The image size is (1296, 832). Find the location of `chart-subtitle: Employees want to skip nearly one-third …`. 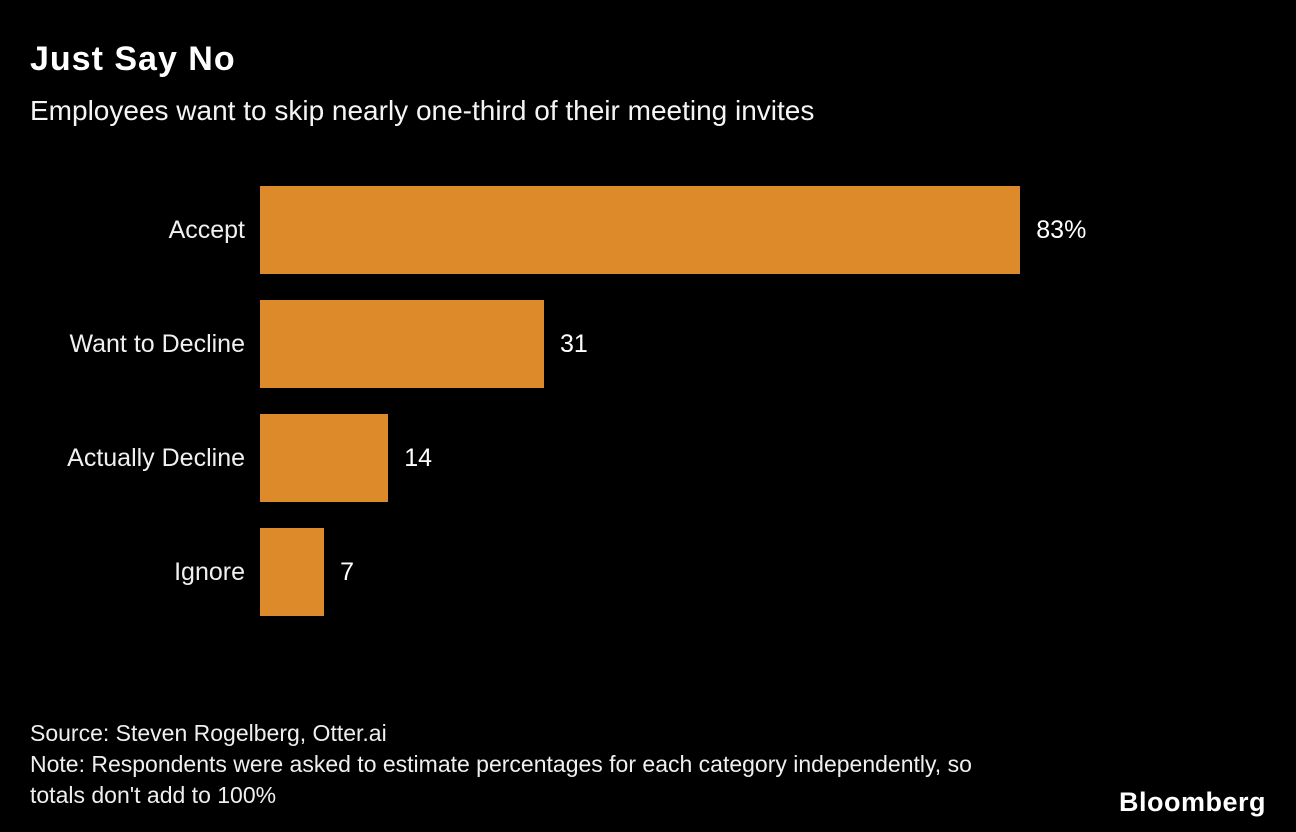

chart-subtitle: Employees want to skip nearly one-third … is located at coordinates (422, 110).